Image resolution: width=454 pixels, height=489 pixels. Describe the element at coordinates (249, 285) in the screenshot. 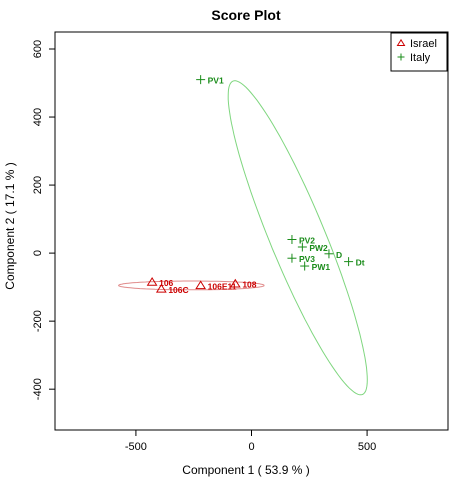

I see `point-label-108: 108` at that location.